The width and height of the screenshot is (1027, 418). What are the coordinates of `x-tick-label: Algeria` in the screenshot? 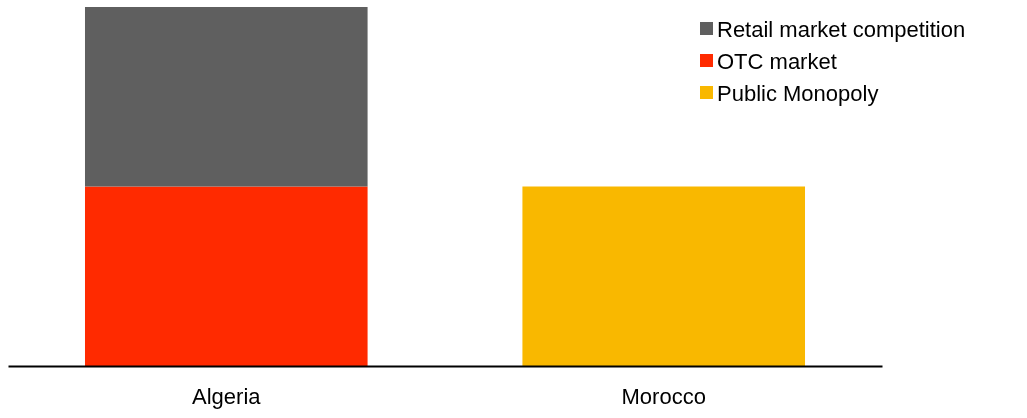 It's located at (227, 396).